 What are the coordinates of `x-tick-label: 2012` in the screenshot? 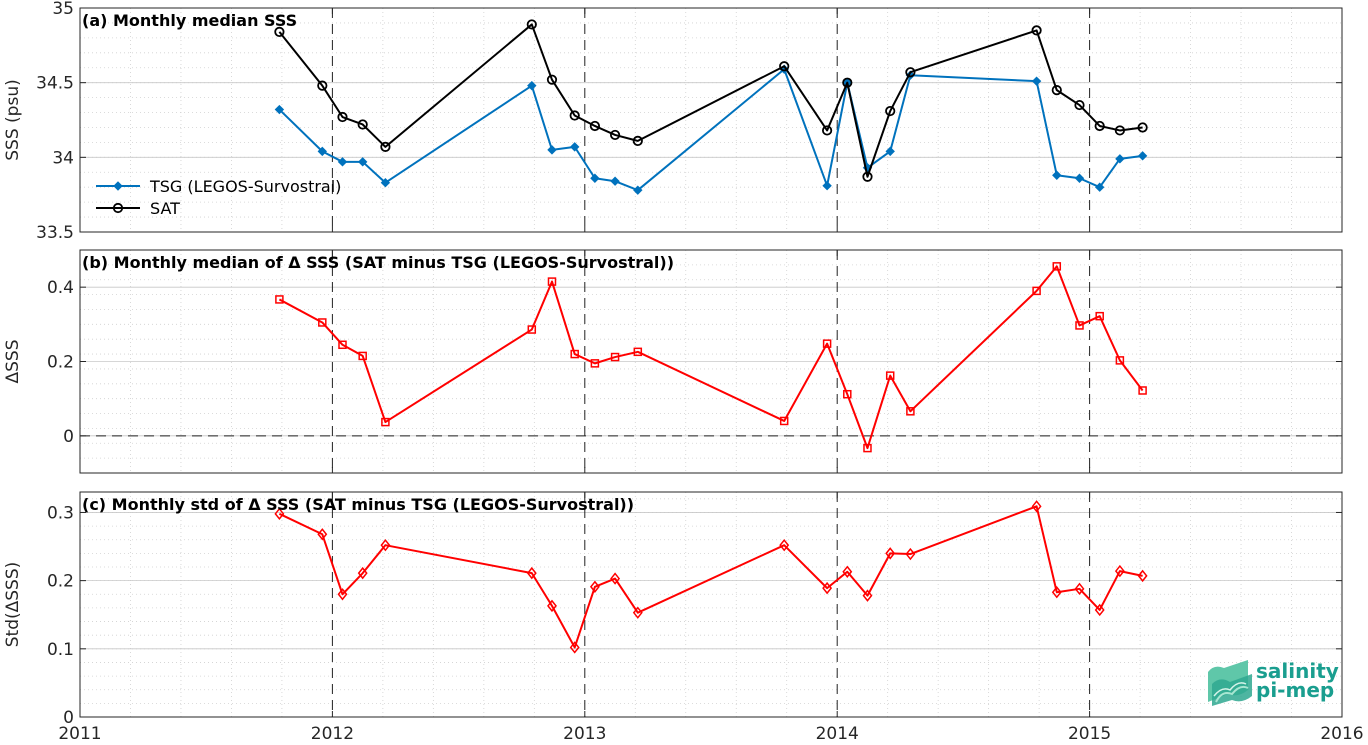 It's located at (332, 734).